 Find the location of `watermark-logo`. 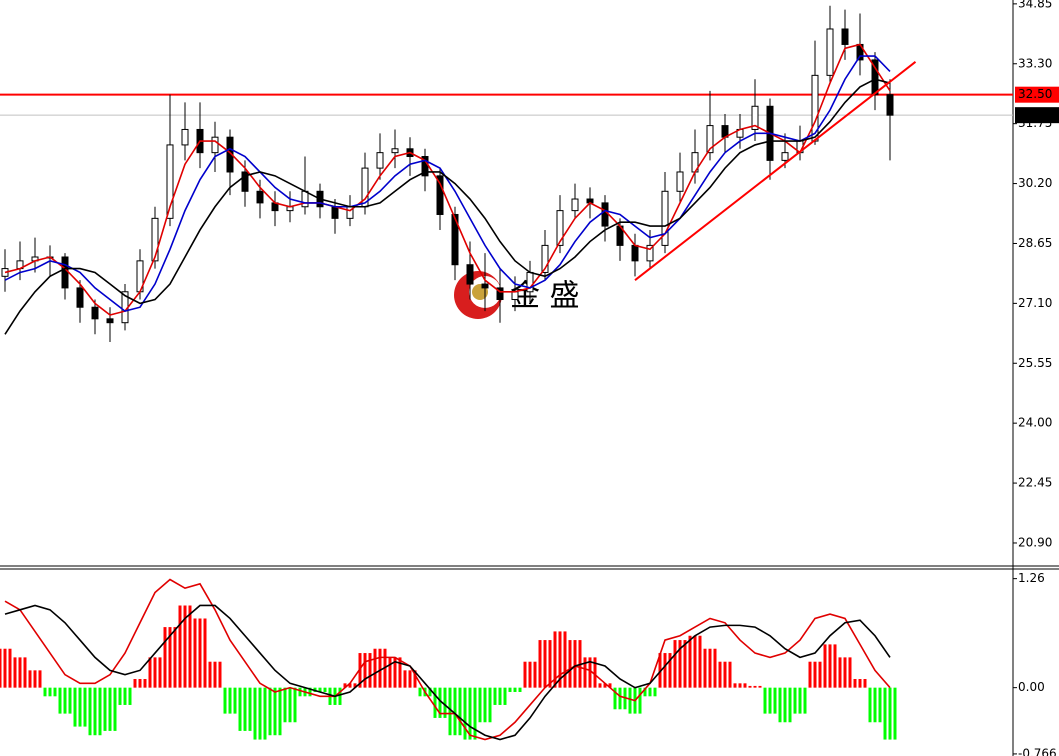

watermark-logo is located at coordinates (478, 295).